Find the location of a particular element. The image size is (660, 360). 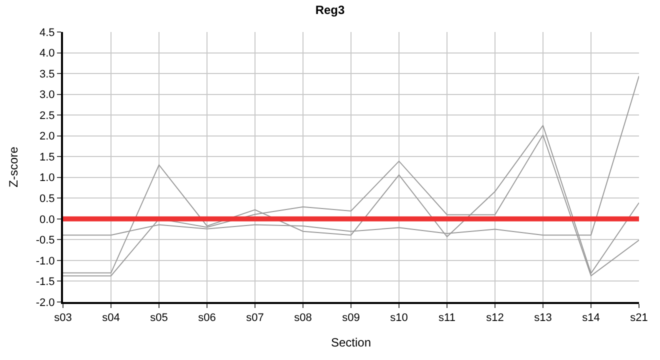

x-tick-label: s11 is located at coordinates (447, 318).